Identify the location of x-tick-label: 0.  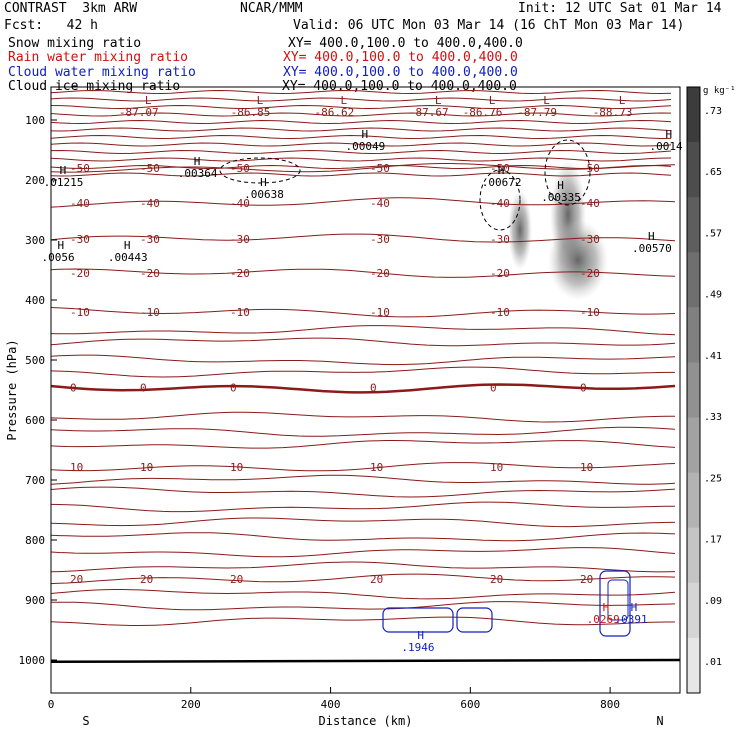
(51, 704).